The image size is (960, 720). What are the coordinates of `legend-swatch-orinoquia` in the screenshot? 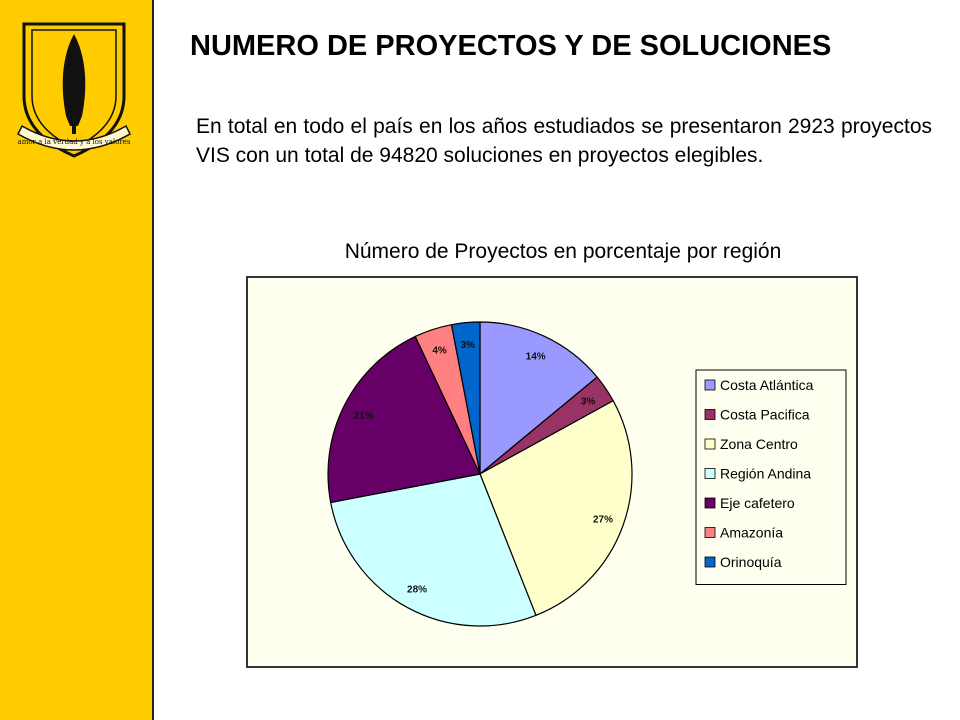 It's located at (710, 562).